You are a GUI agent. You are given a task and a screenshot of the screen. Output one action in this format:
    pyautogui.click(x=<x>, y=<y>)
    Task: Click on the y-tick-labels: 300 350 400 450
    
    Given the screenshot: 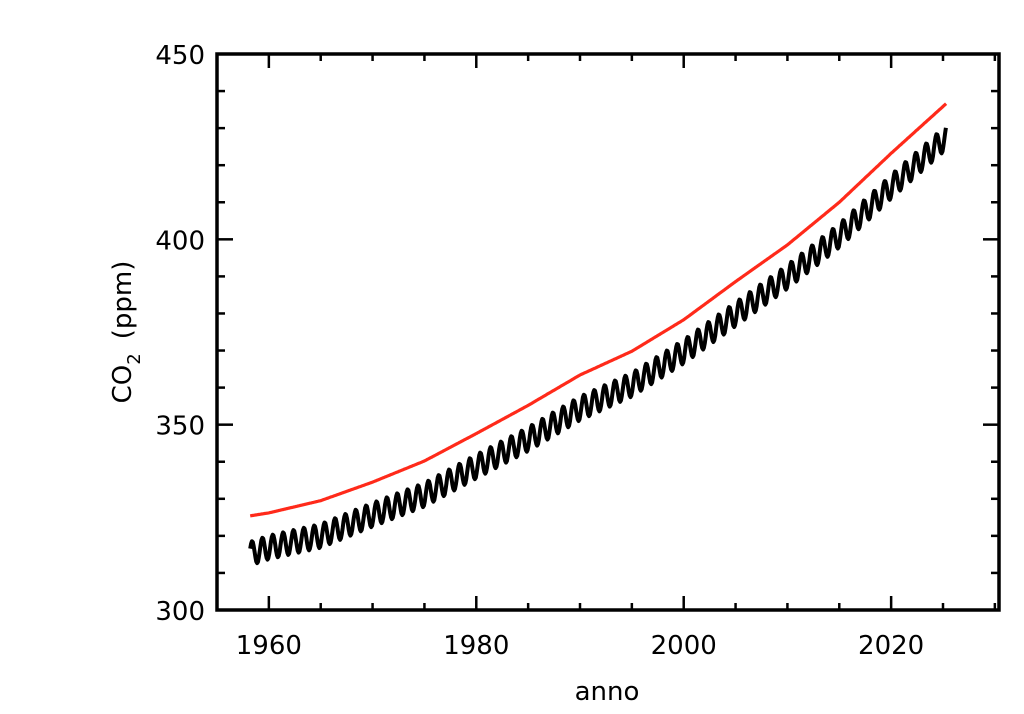 What is the action you would take?
    pyautogui.click(x=180, y=334)
    